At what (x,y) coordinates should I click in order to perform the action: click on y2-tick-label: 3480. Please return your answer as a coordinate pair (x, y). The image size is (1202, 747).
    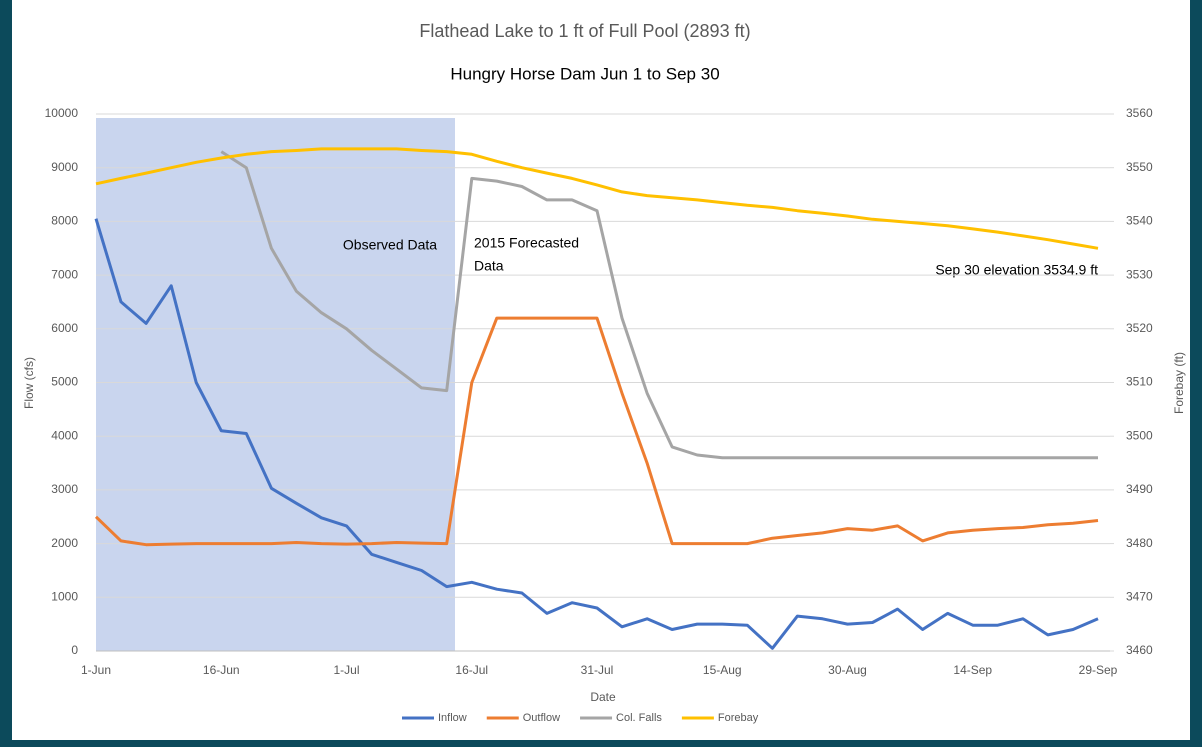
    Looking at the image, I should click on (1139, 543).